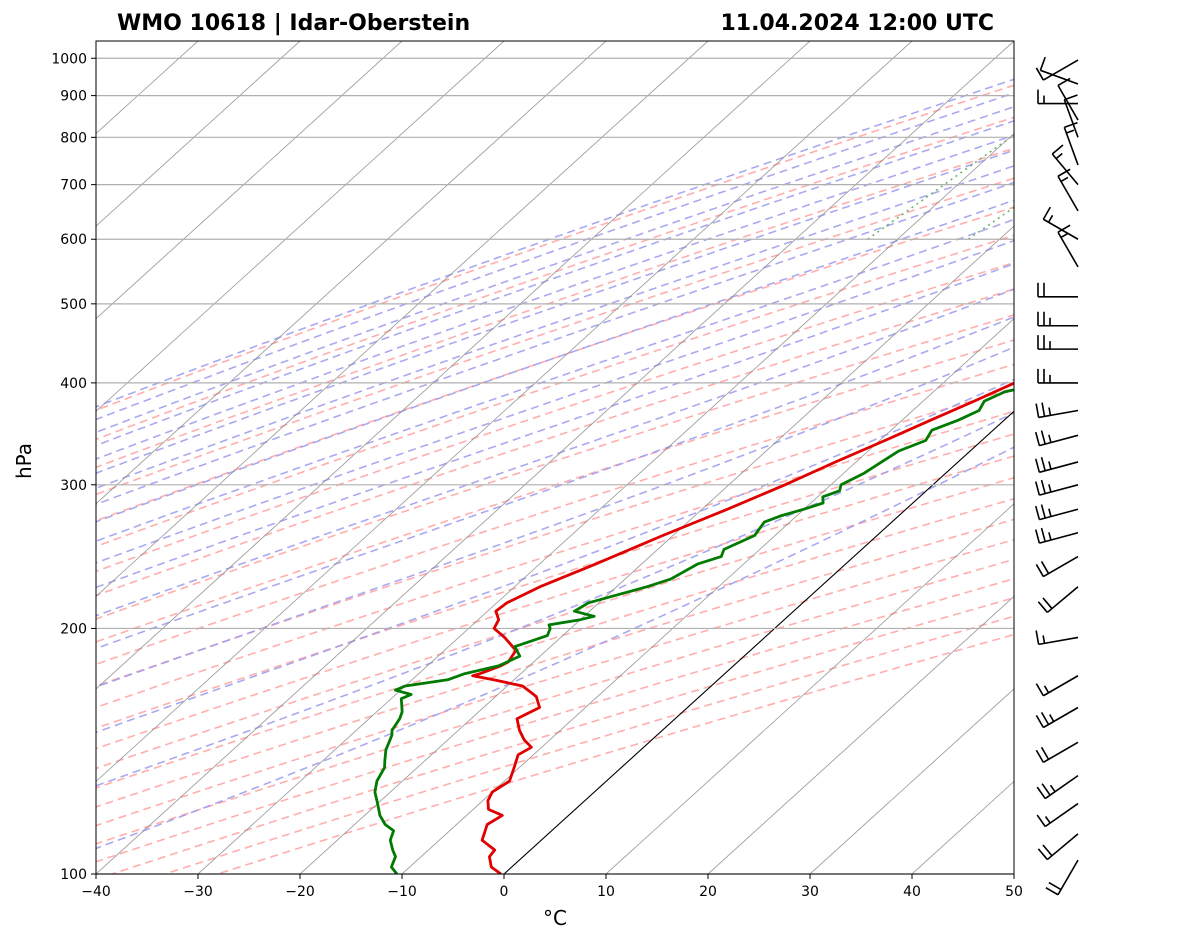 The height and width of the screenshot is (941, 1181). What do you see at coordinates (96, 892) in the screenshot?
I see `x-tick-label: −40` at bounding box center [96, 892].